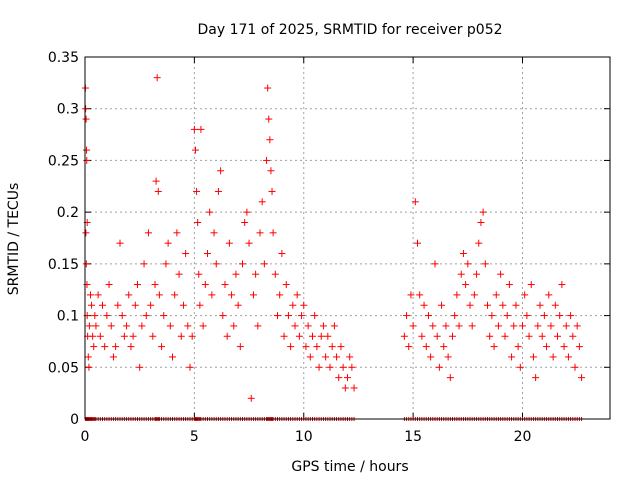 The width and height of the screenshot is (640, 480). Describe the element at coordinates (63, 368) in the screenshot. I see `y-tick-label: 0.05` at that location.